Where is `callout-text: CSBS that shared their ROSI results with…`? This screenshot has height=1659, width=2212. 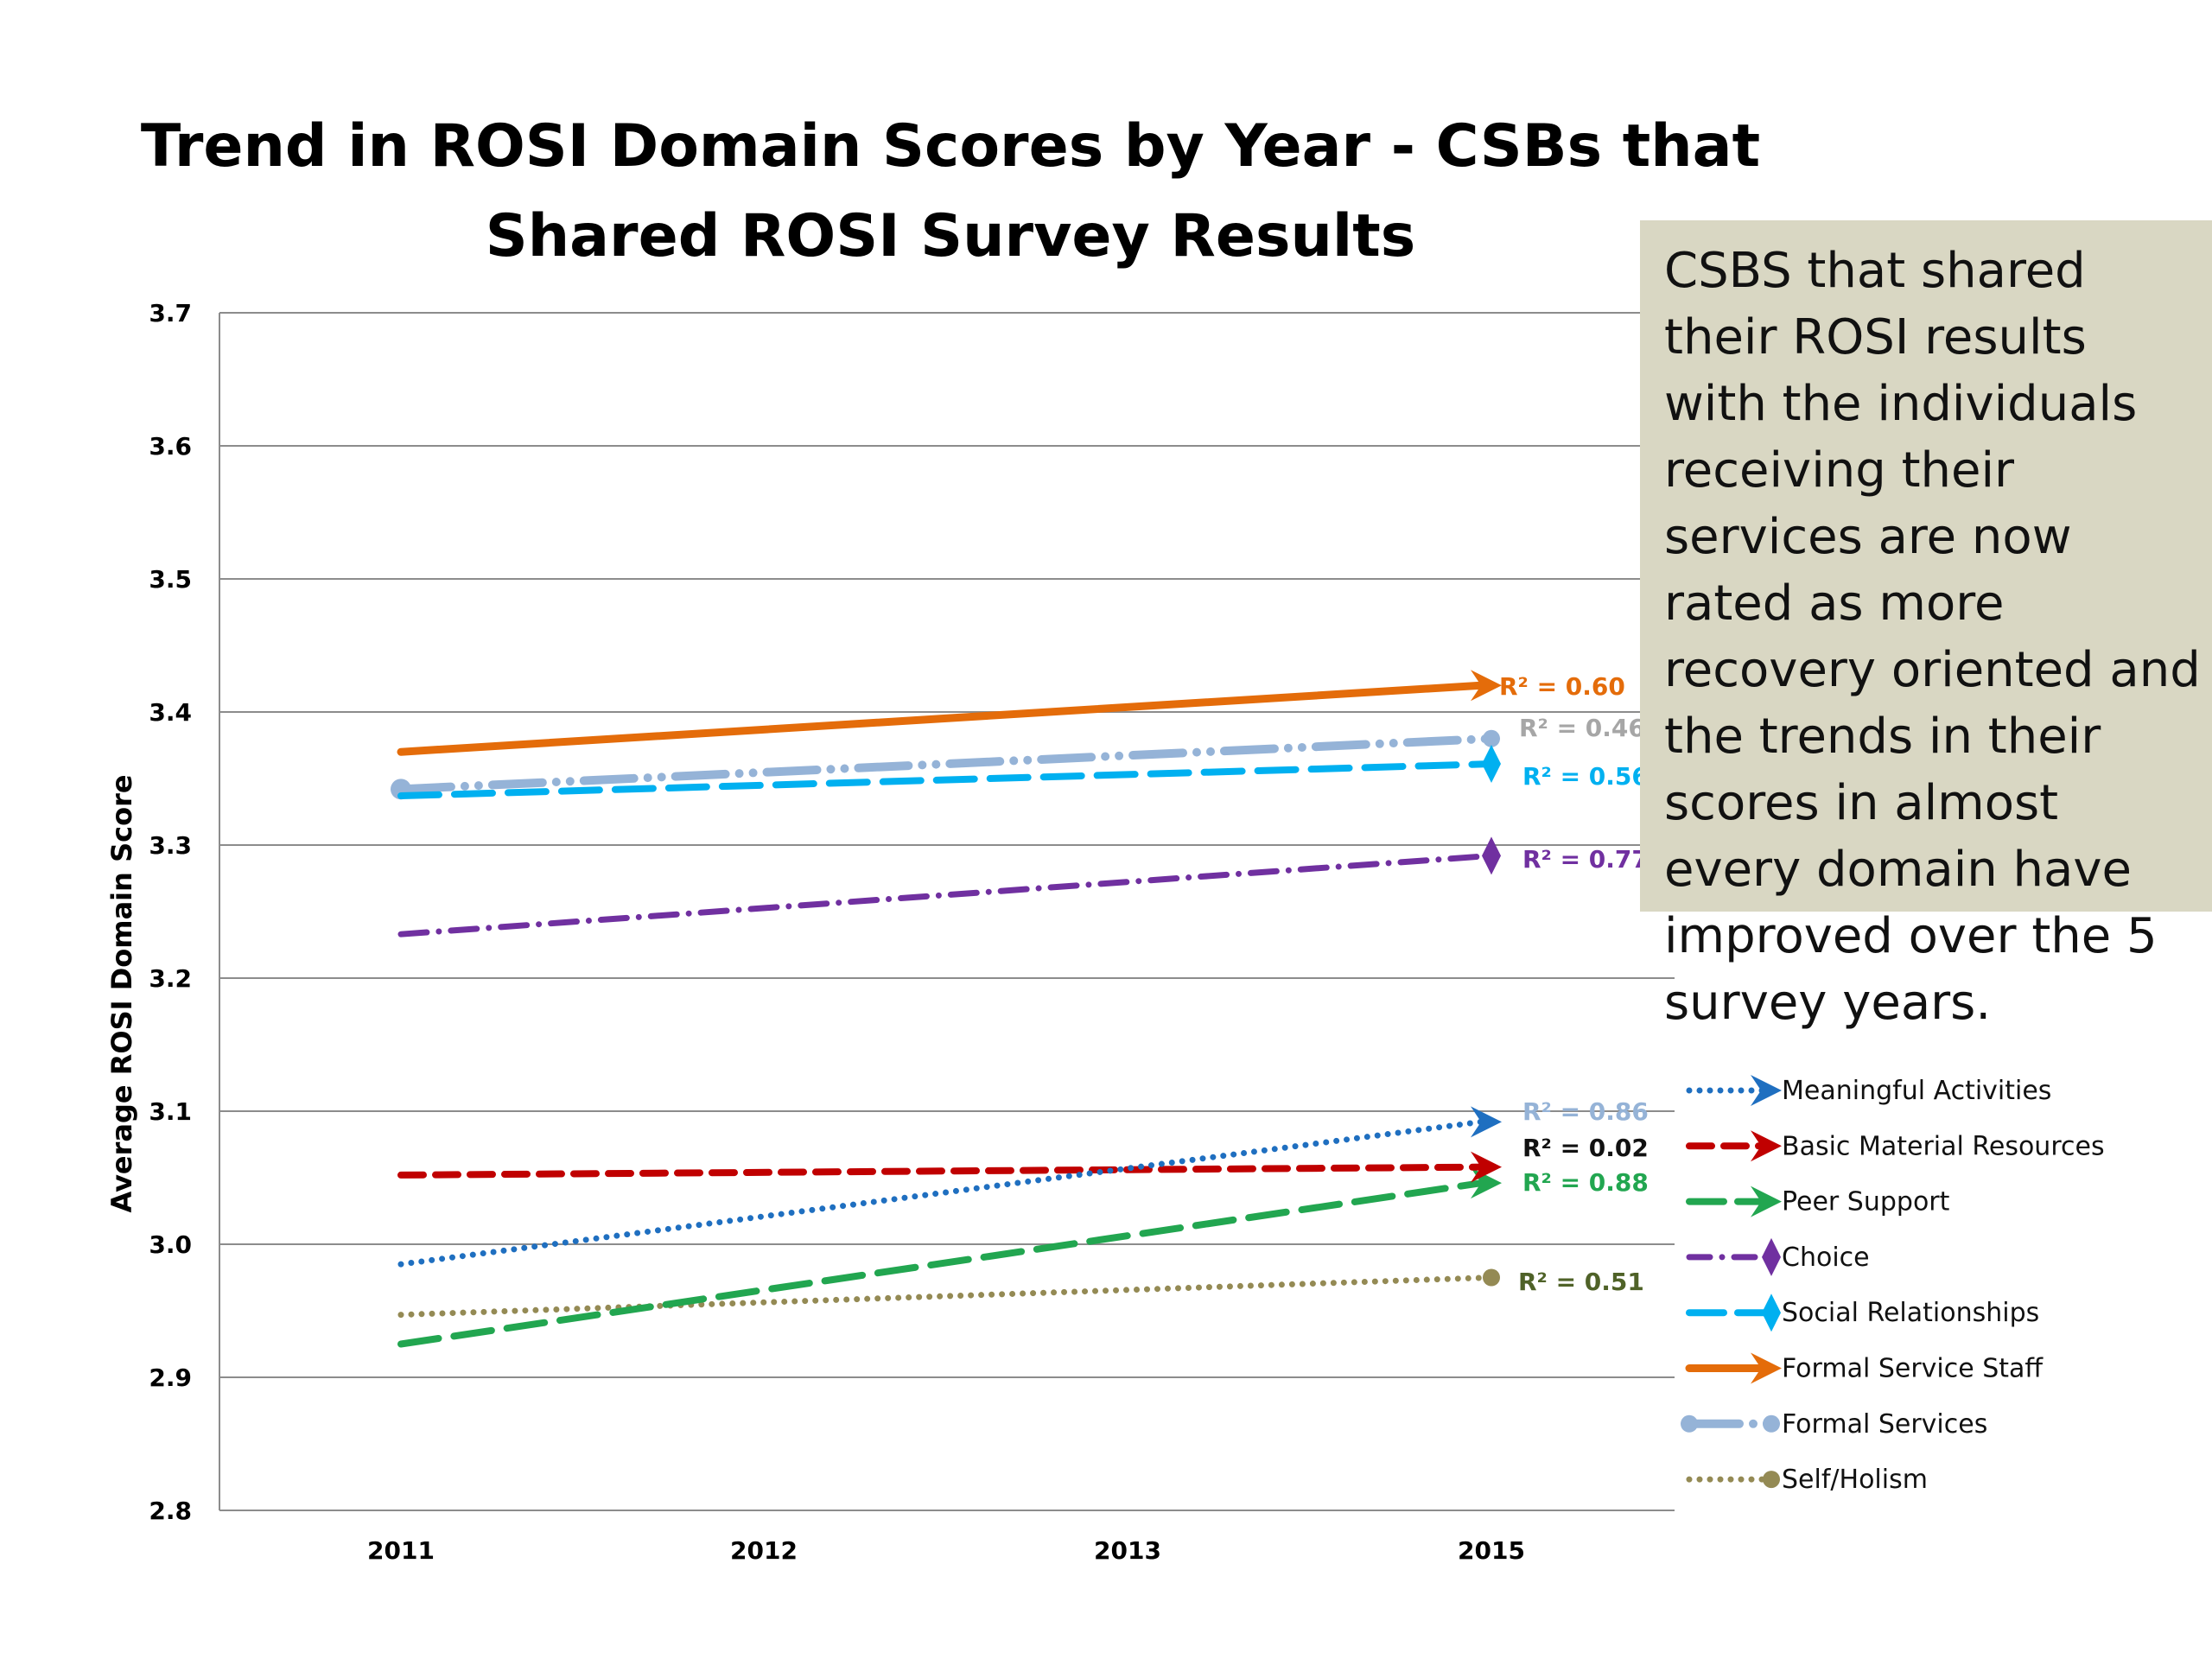 callout-text: CSBS that shared their ROSI results with… is located at coordinates (1932, 637).